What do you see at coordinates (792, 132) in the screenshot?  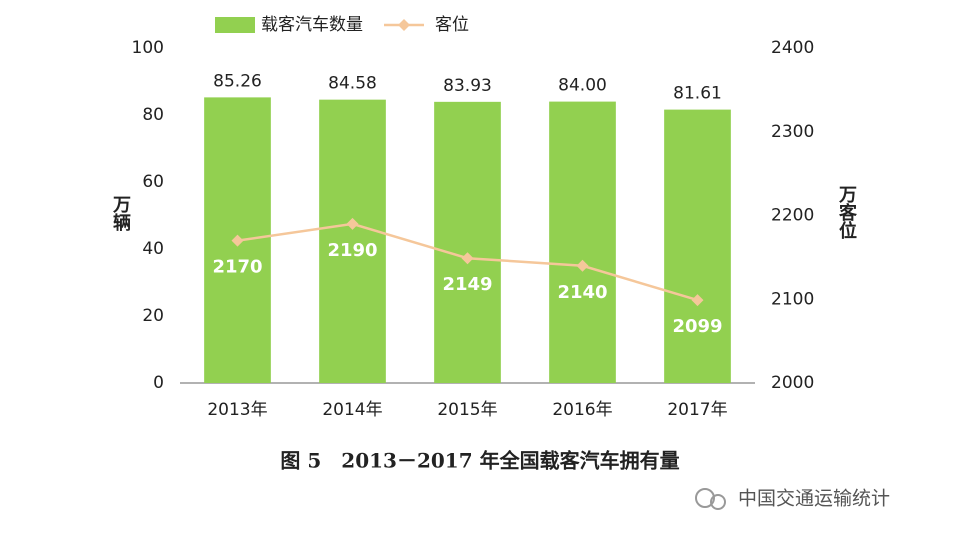 I see `y2-tick-label: 2300` at bounding box center [792, 132].